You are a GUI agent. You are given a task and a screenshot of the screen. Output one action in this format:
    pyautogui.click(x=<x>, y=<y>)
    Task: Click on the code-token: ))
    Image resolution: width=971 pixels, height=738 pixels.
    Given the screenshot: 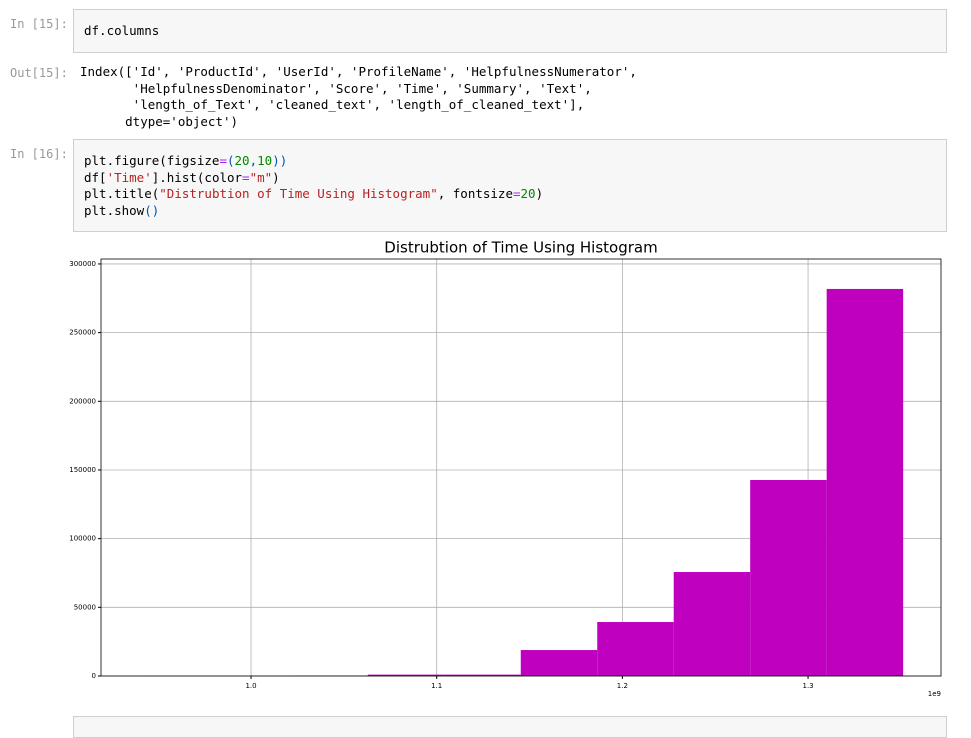 What is the action you would take?
    pyautogui.click(x=279, y=160)
    